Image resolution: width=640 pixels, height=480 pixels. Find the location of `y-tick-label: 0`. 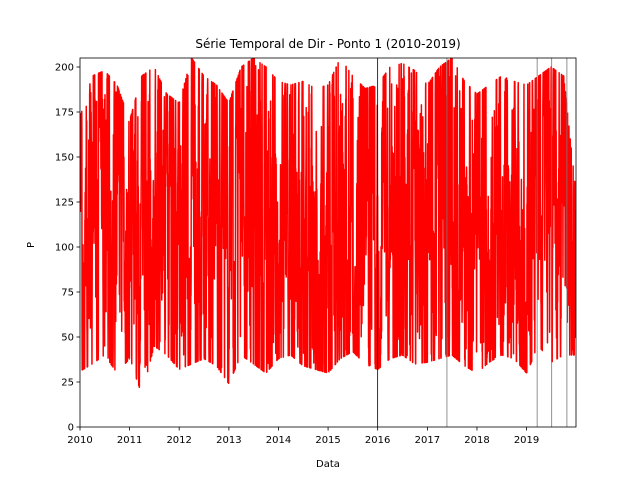

y-tick-label: 0 is located at coordinates (71, 428).